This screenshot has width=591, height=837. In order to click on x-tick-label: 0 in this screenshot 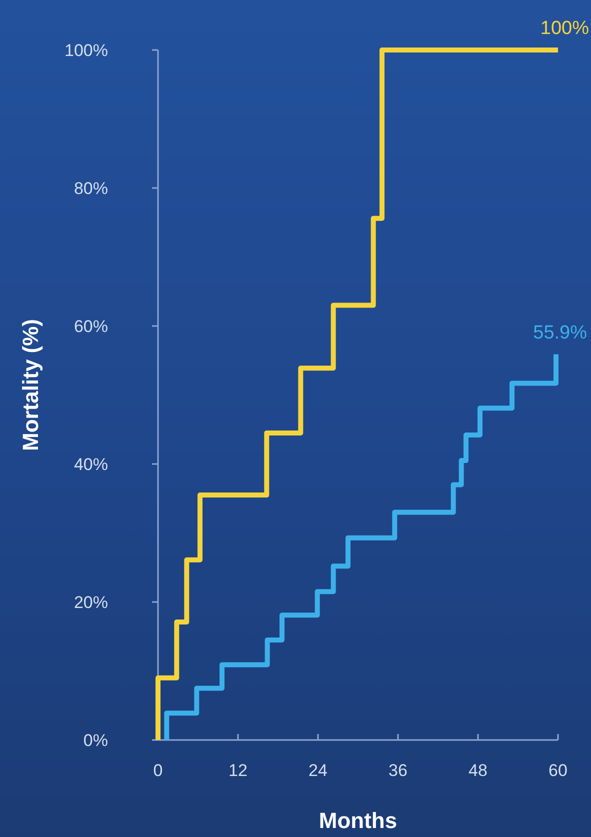, I will do `click(158, 770)`.